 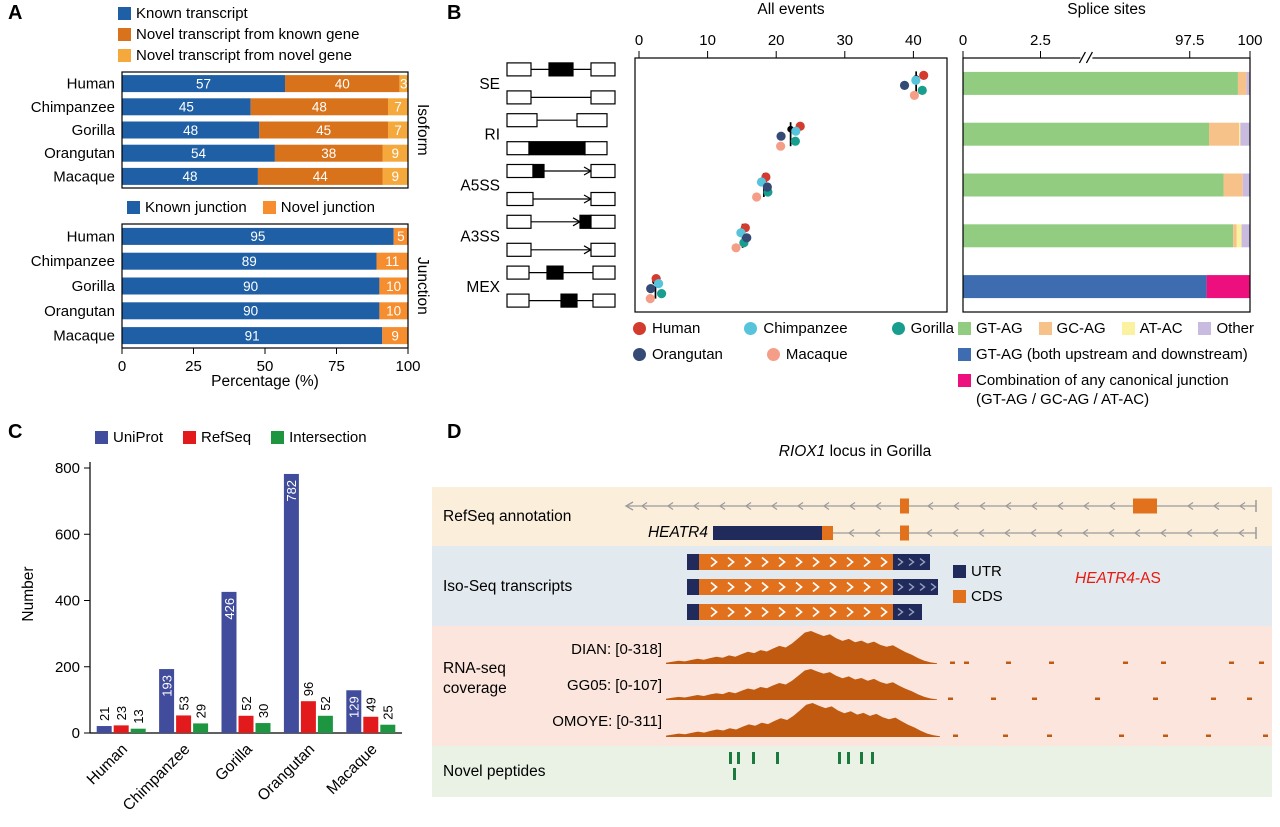 I want to click on x-tick-label: 30, so click(x=844, y=40).